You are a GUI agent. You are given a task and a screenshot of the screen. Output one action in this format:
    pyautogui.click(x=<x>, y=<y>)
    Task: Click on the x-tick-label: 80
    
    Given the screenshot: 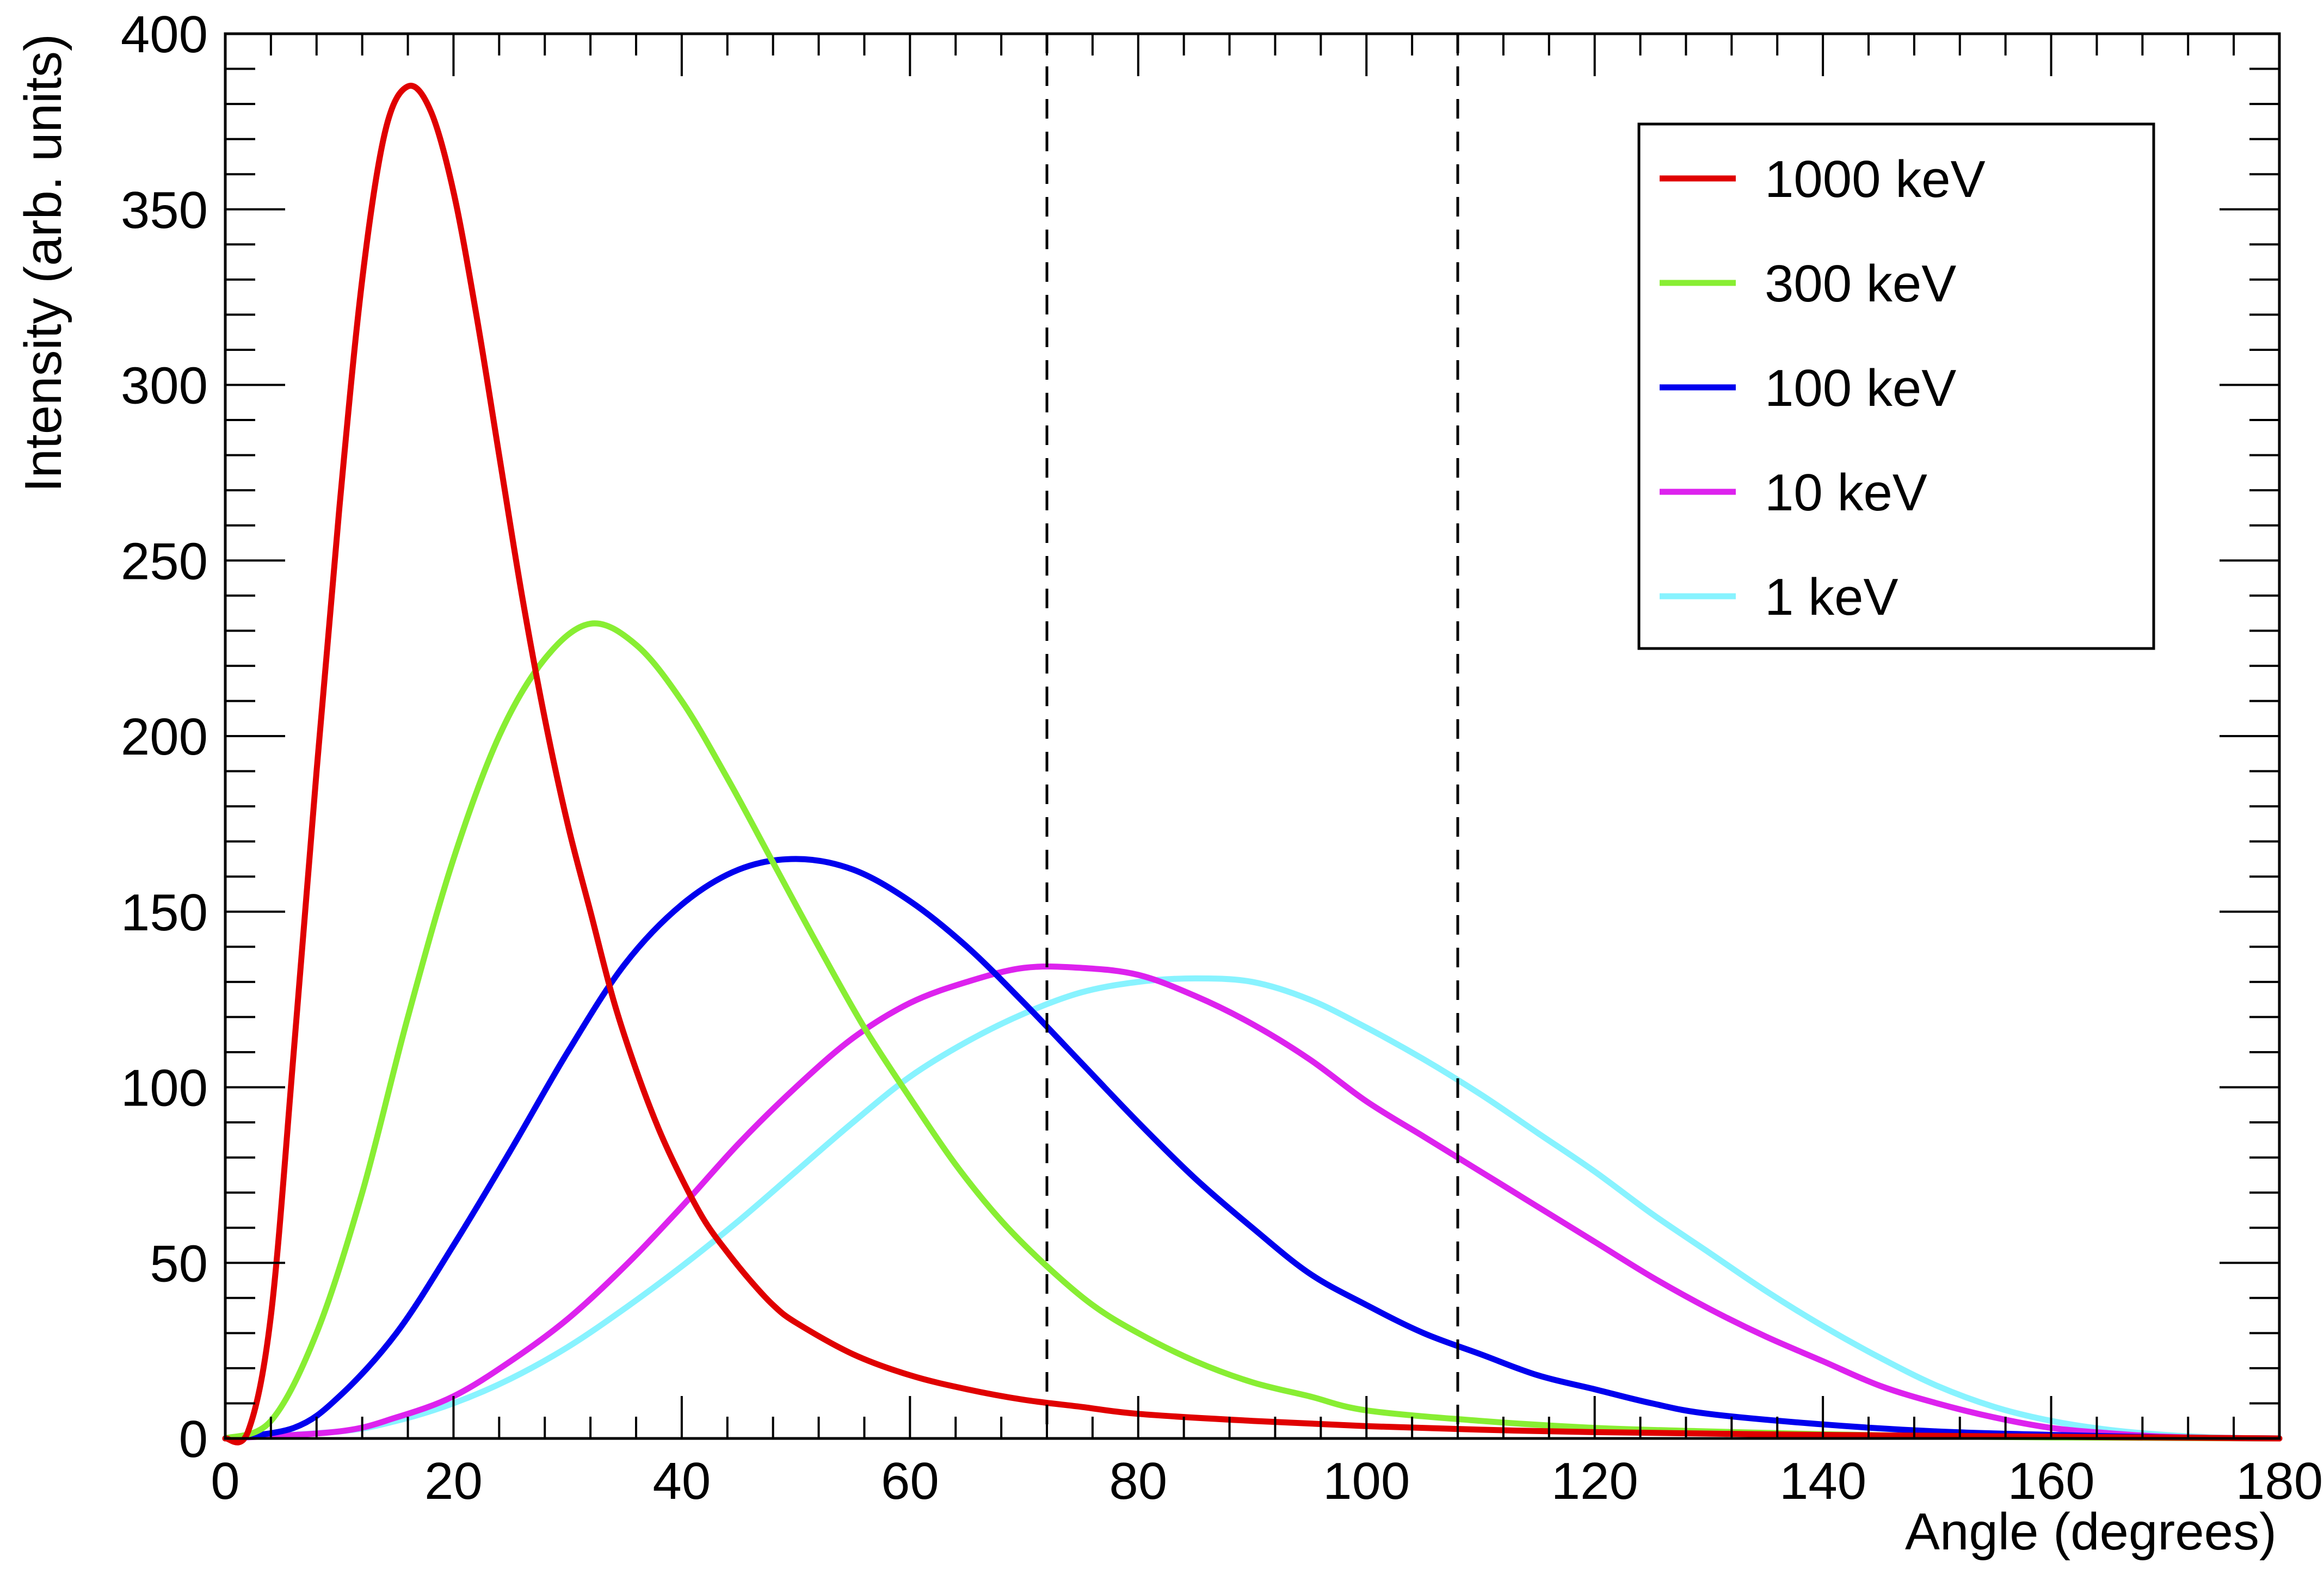 What is the action you would take?
    pyautogui.click(x=1138, y=1481)
    